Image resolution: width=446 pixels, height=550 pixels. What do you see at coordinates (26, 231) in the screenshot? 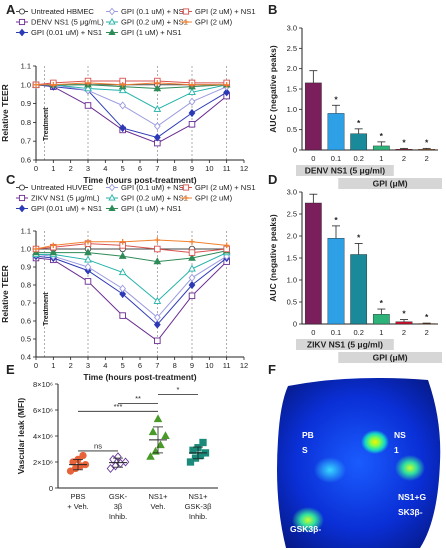
I see `y-tick-label: 1.1` at bounding box center [26, 231].